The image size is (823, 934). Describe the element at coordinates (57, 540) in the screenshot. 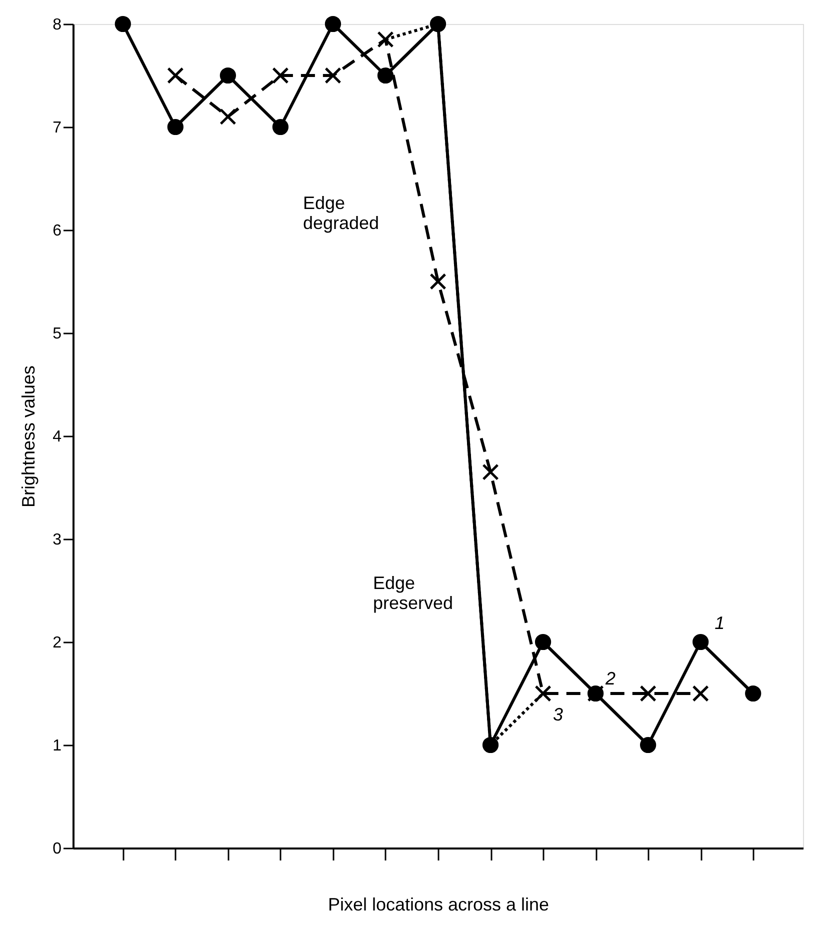

I see `y-tick-label: 3` at that location.